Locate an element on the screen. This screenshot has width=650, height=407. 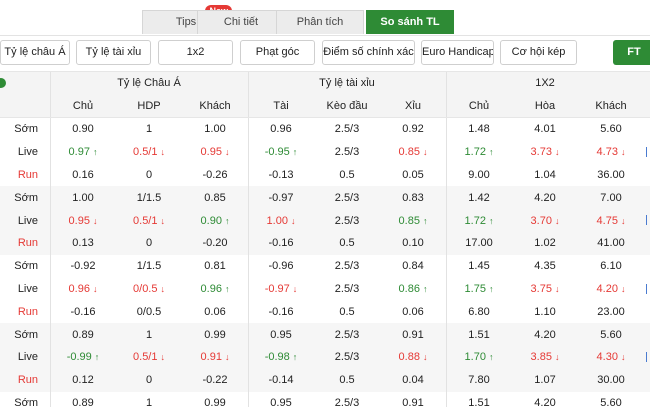
odds-value: -0.92 is located at coordinates (83, 266).